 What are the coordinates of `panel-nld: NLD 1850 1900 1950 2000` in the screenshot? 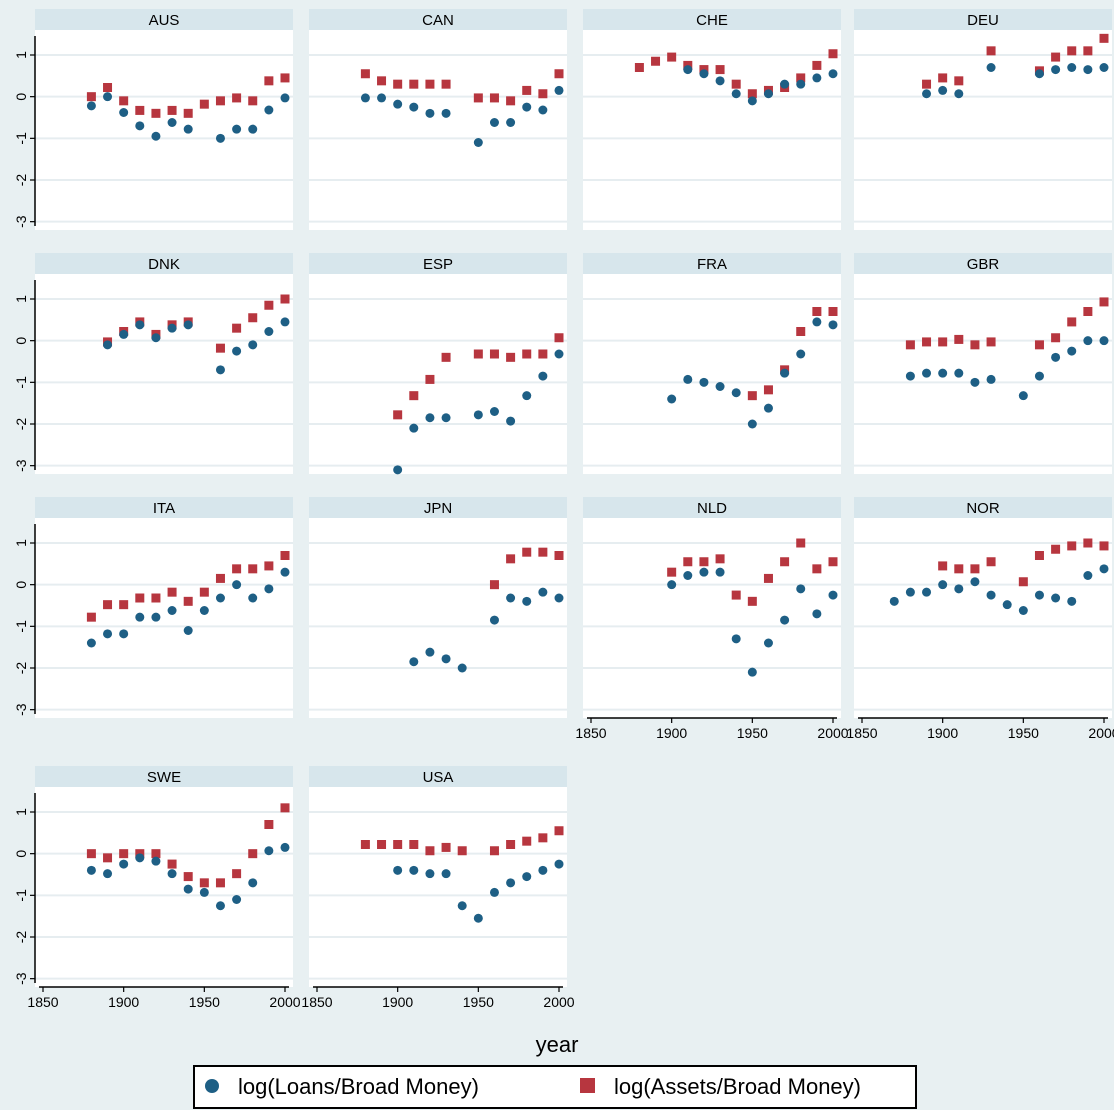 It's located at (712, 619).